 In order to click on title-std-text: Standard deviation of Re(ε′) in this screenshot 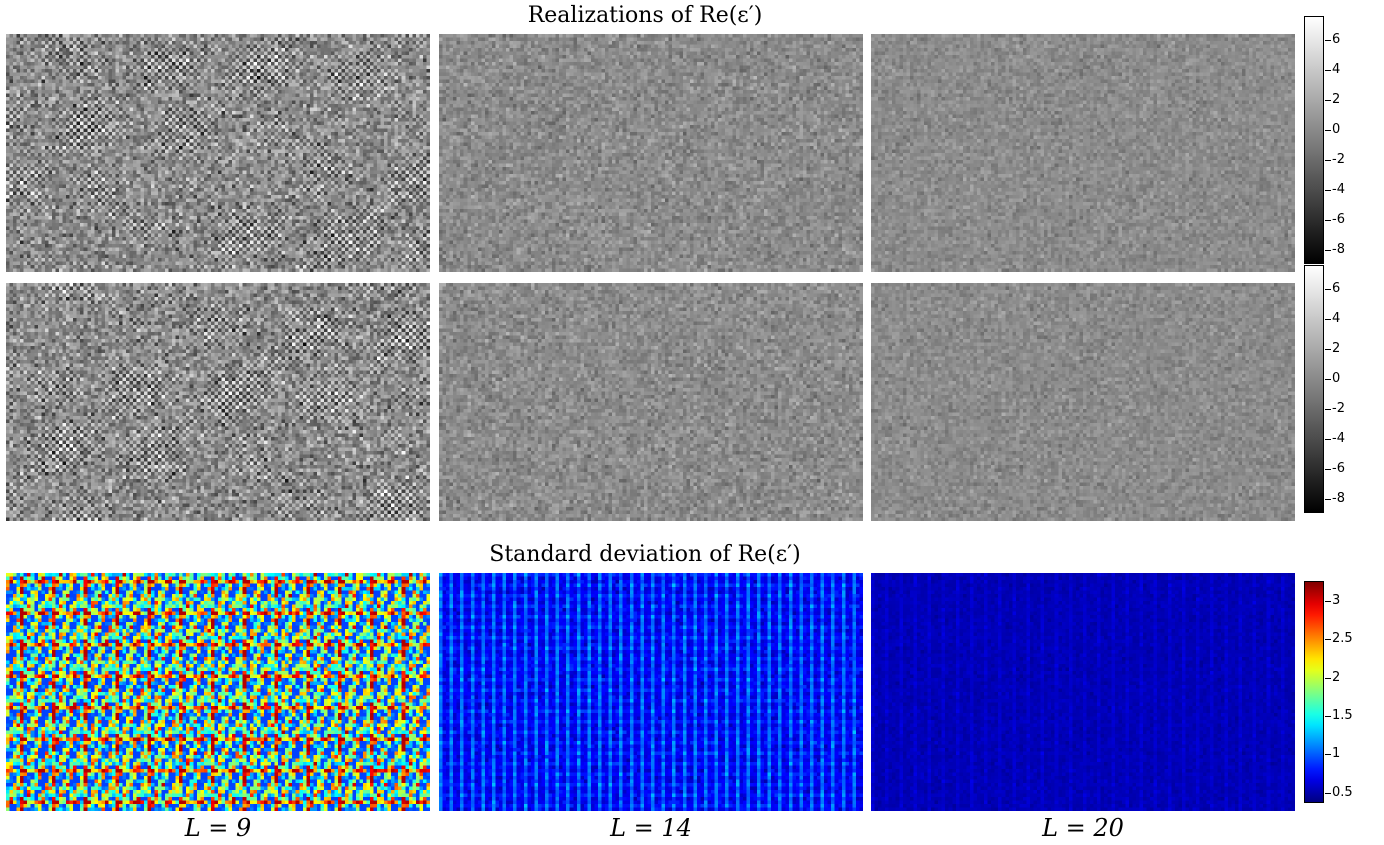, I will do `click(645, 554)`.